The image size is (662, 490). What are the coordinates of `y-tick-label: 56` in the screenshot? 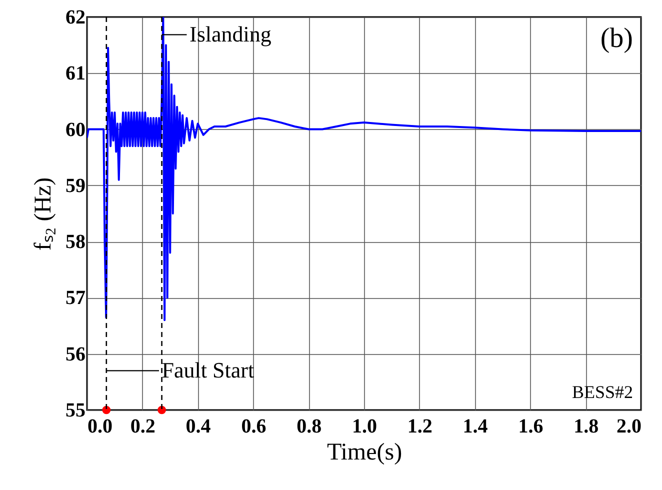 It's located at (76, 354).